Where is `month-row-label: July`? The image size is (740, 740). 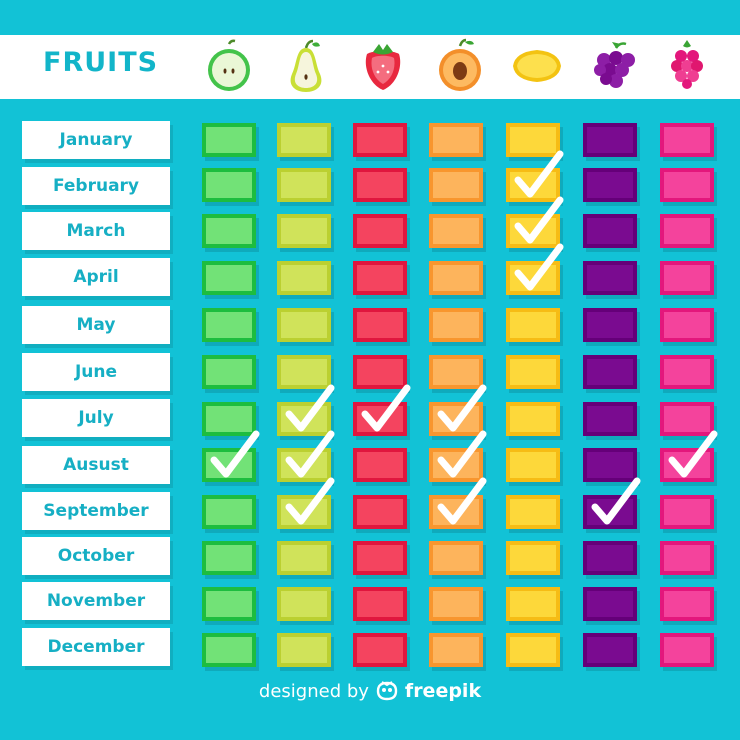 month-row-label: July is located at coordinates (96, 418).